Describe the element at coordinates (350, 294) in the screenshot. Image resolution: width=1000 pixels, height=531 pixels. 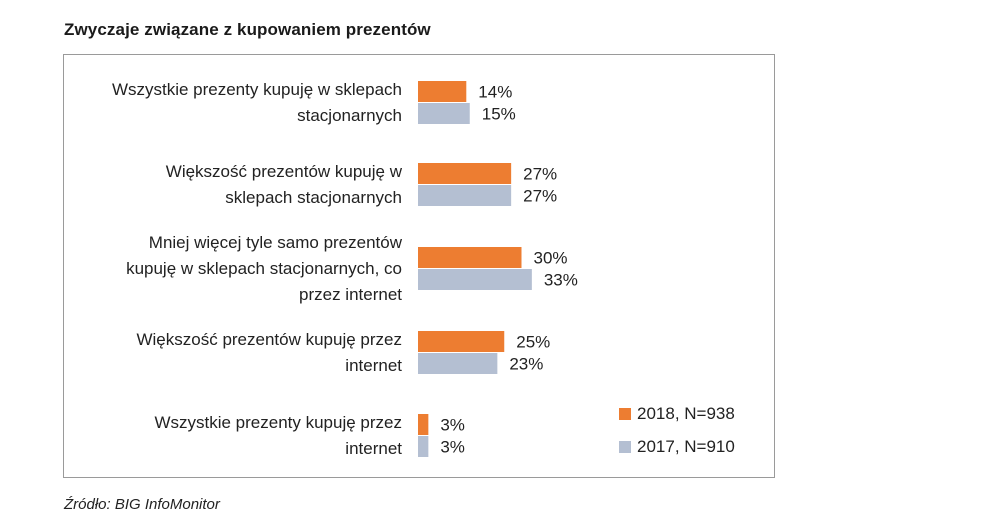
I see `category-label-line: przez internet` at that location.